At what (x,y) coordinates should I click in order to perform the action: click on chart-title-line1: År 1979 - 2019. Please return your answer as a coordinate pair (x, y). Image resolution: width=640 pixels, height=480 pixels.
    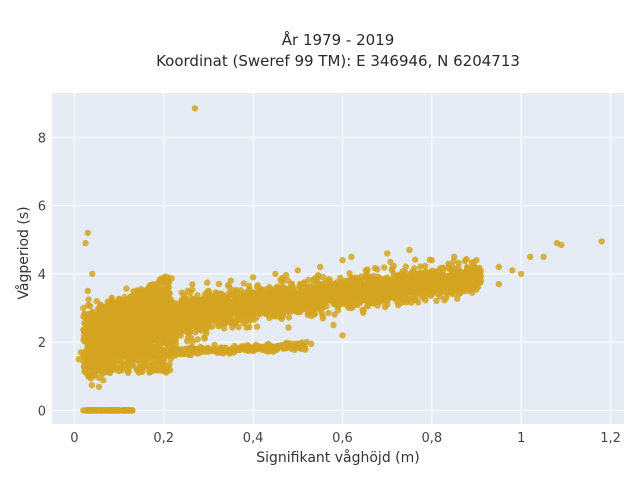
    Looking at the image, I should click on (338, 39).